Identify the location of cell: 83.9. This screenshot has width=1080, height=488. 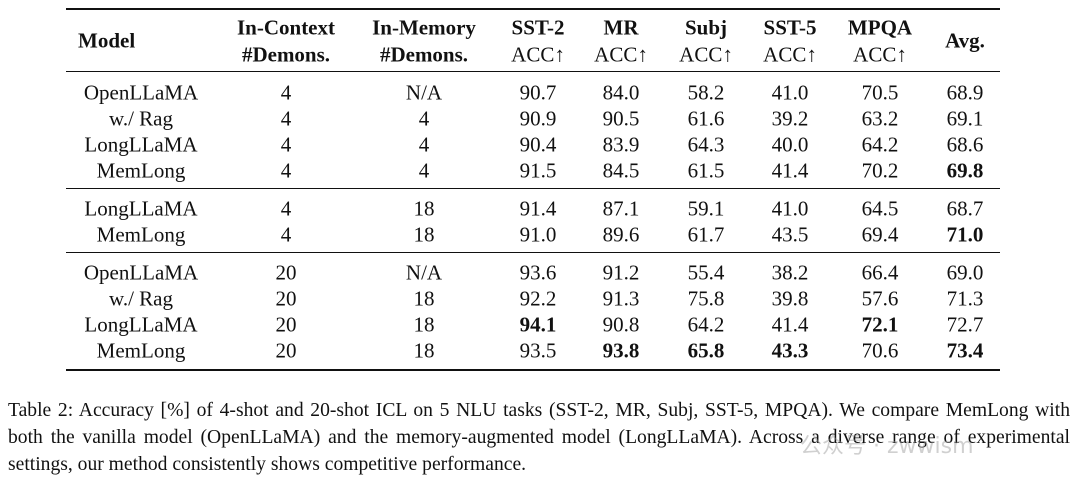
(621, 144).